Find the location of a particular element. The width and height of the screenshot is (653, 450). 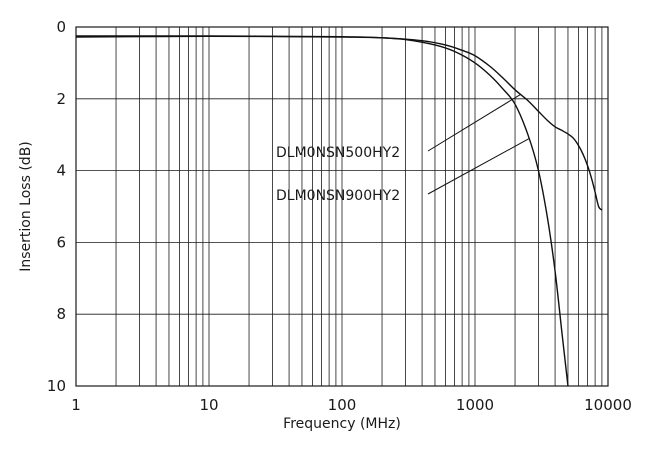

x-tick-label: 10 is located at coordinates (208, 405).